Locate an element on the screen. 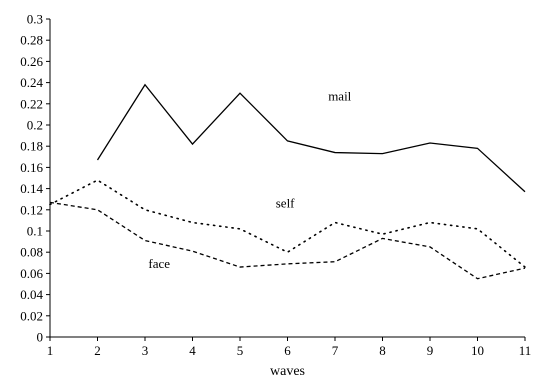 This screenshot has height=381, width=534. y-tick-label: 0.06 is located at coordinates (31, 273).